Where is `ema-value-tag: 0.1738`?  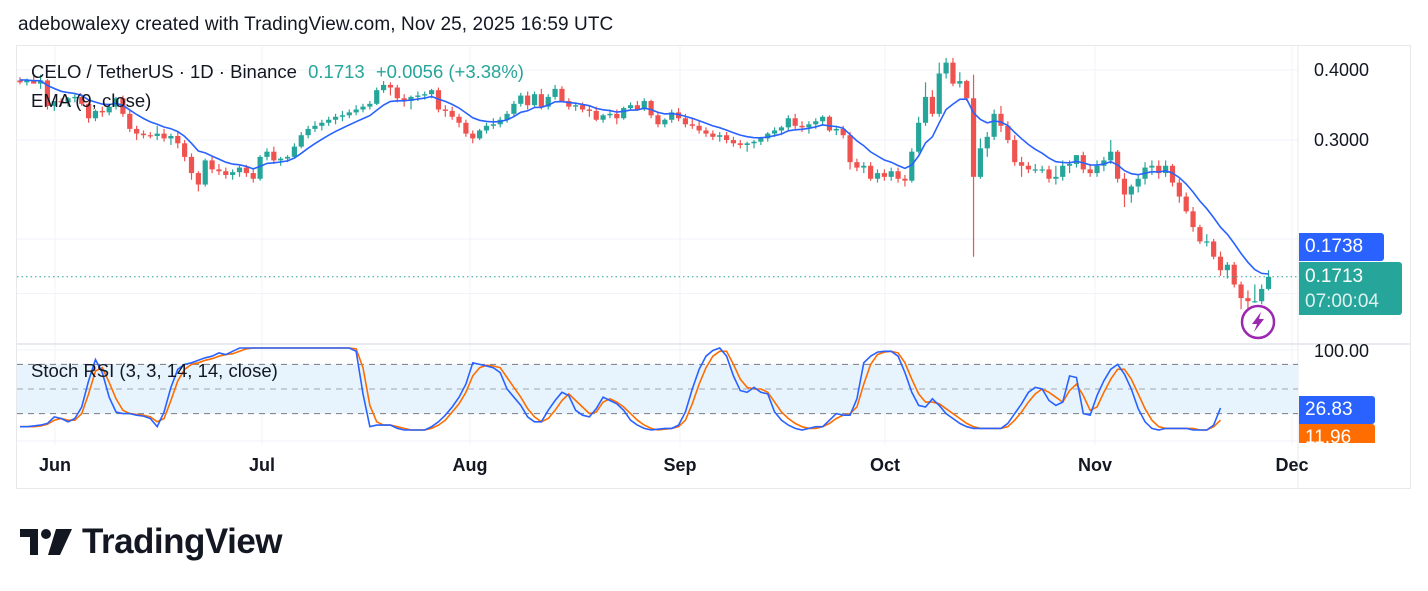 ema-value-tag: 0.1738 is located at coordinates (1341, 247).